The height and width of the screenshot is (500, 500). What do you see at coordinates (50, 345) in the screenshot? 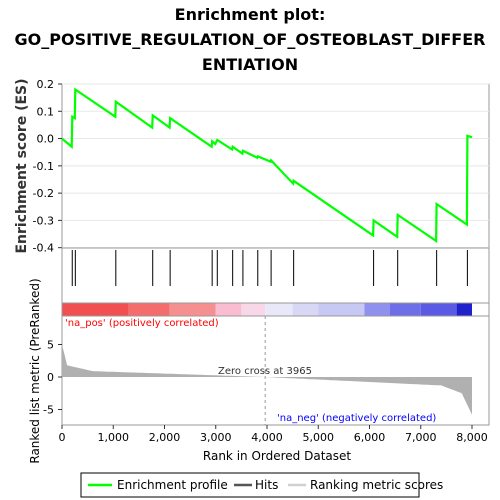
I see `metric-y-tick-label: 5` at bounding box center [50, 345].